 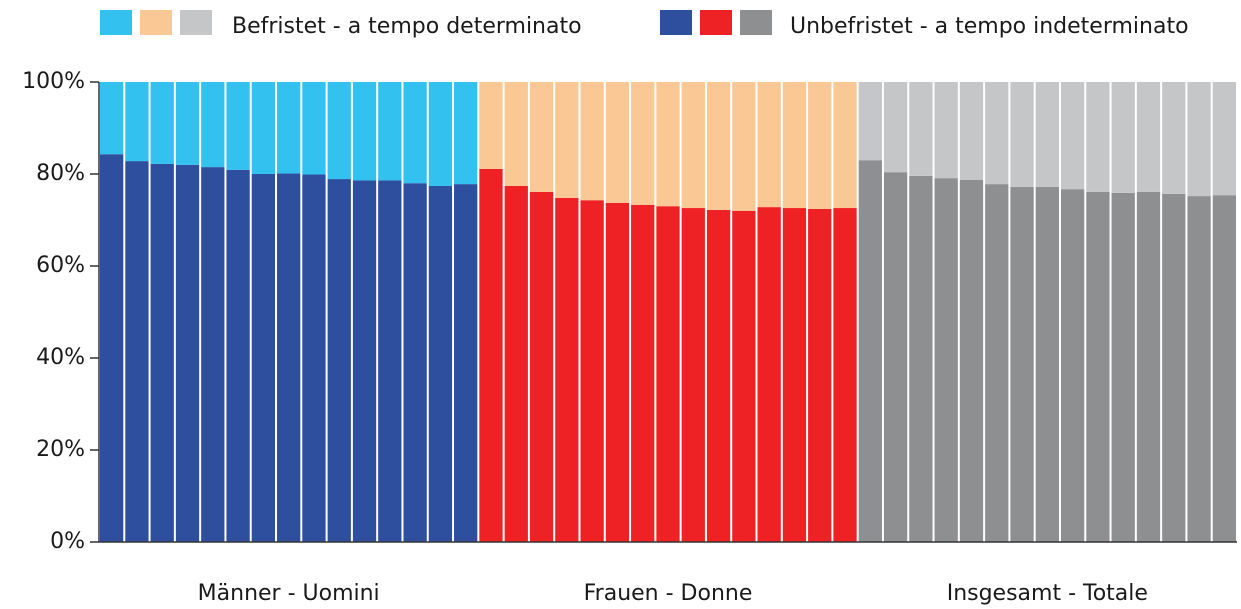 I want to click on group-label: Frauen - Donne, so click(x=668, y=593).